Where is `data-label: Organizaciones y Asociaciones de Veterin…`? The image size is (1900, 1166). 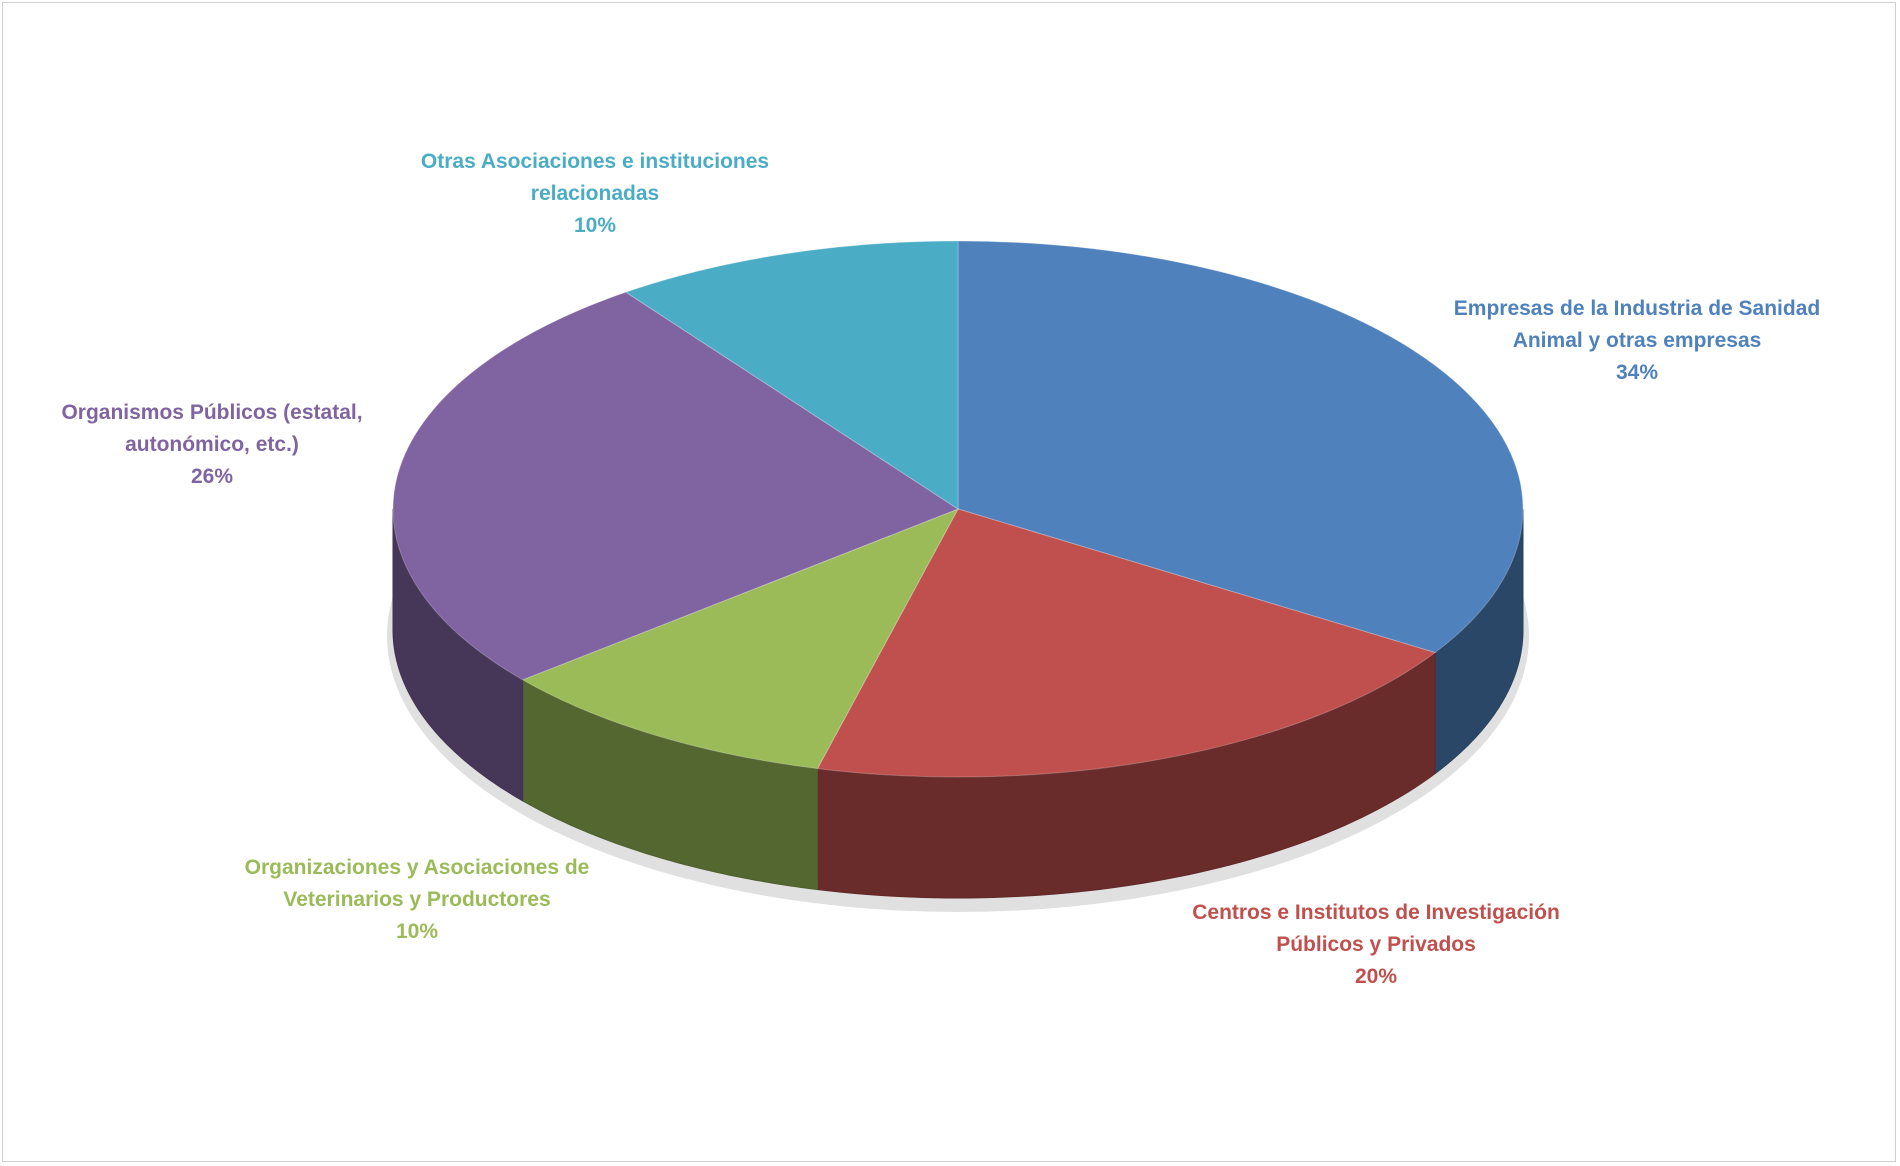 data-label: Organizaciones y Asociaciones de Veterin… is located at coordinates (417, 900).